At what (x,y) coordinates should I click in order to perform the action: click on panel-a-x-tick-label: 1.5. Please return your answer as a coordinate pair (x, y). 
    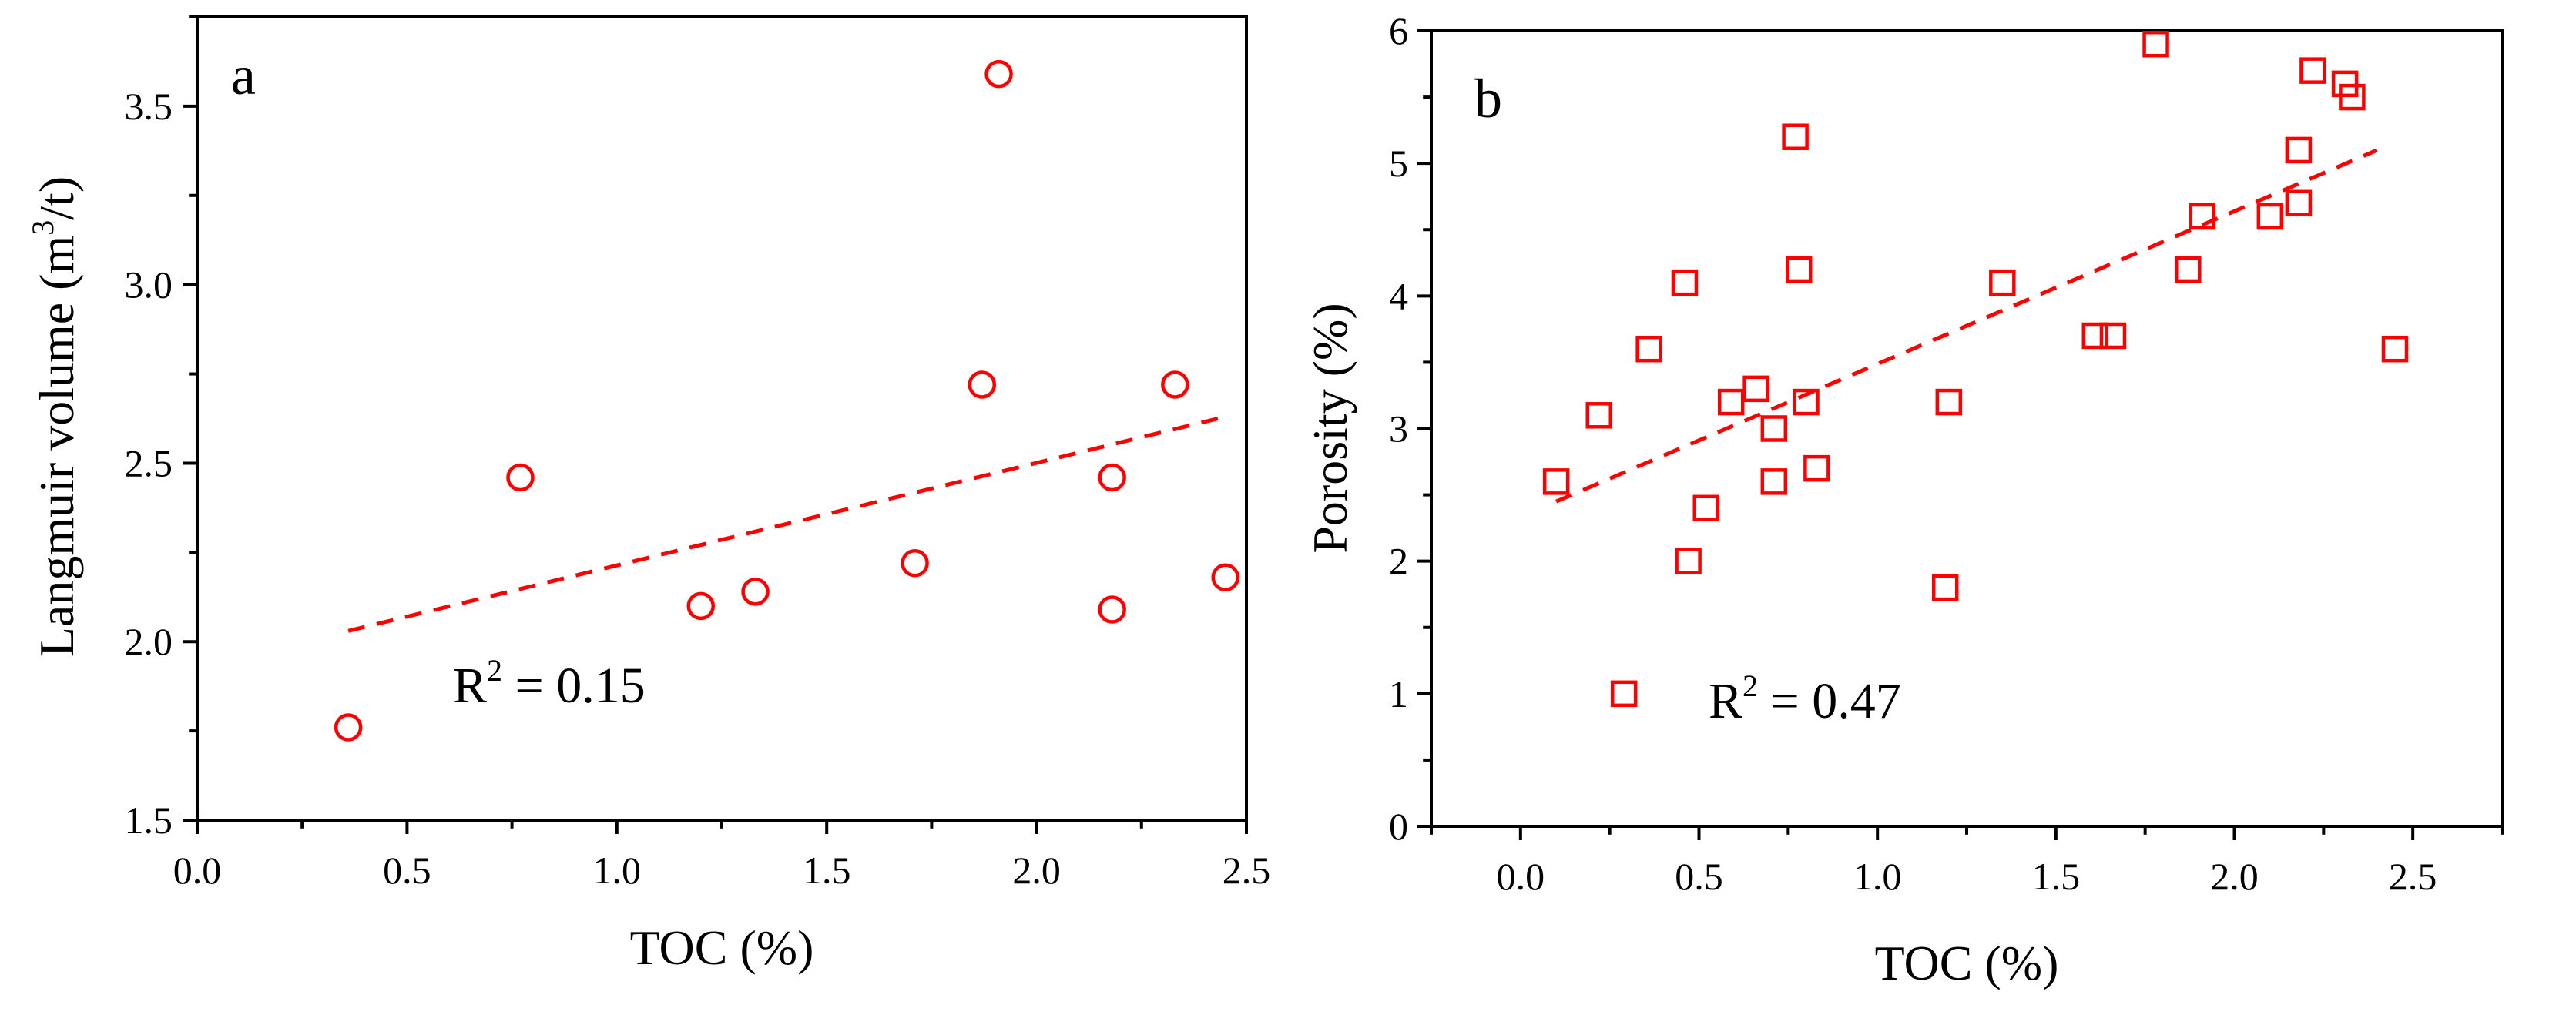
    Looking at the image, I should click on (827, 870).